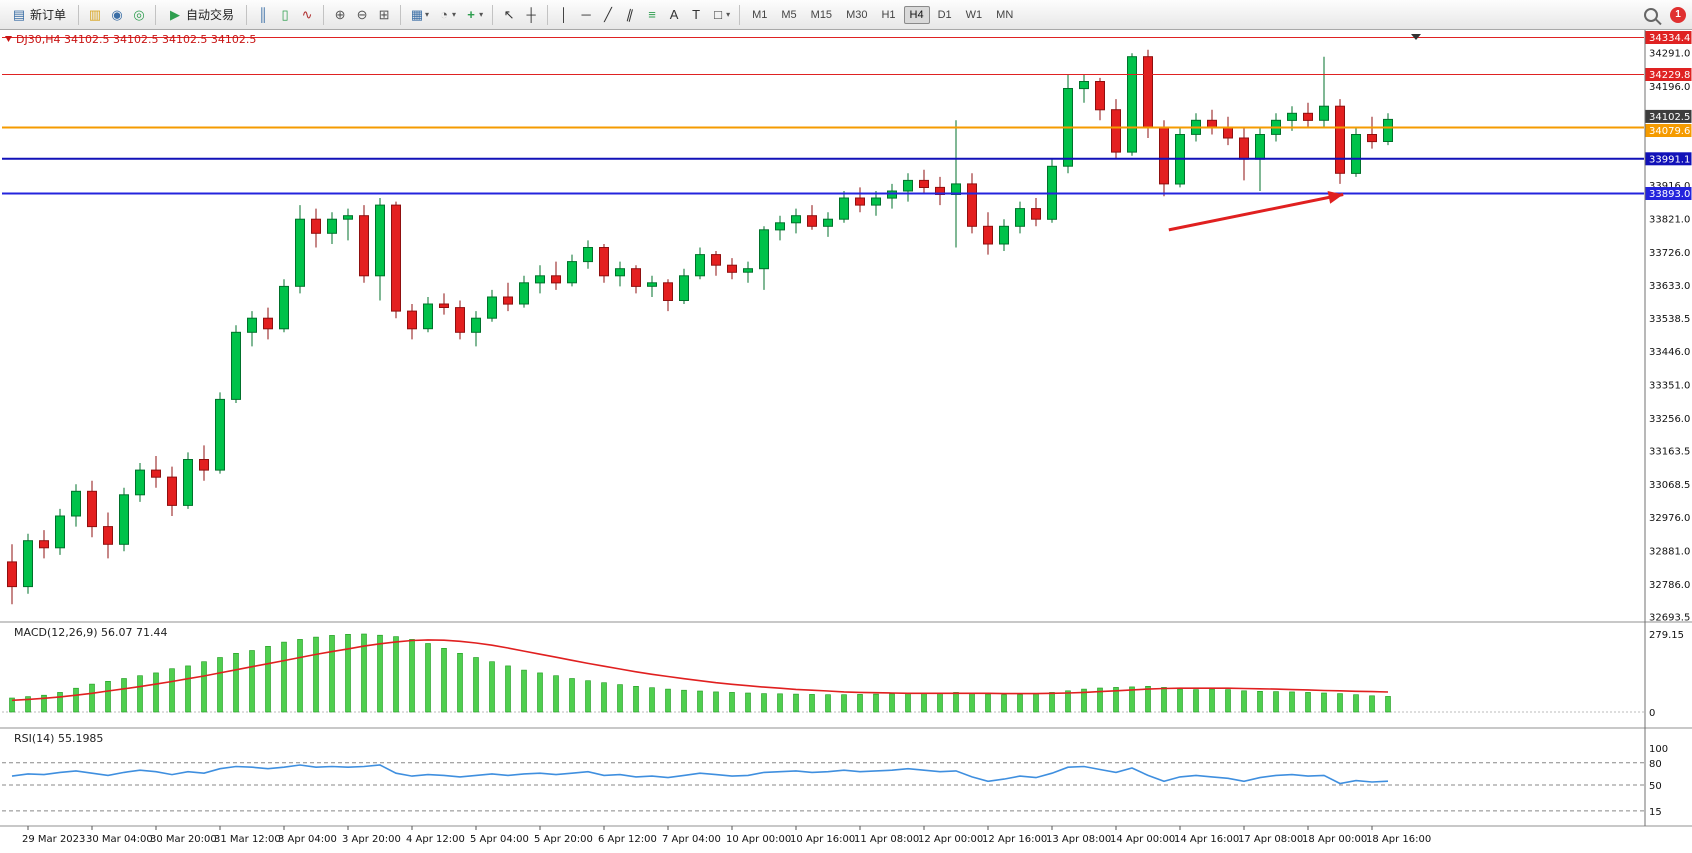 The height and width of the screenshot is (853, 1692). I want to click on time-axis-label: 18 Apr 00:00, so click(1334, 839).